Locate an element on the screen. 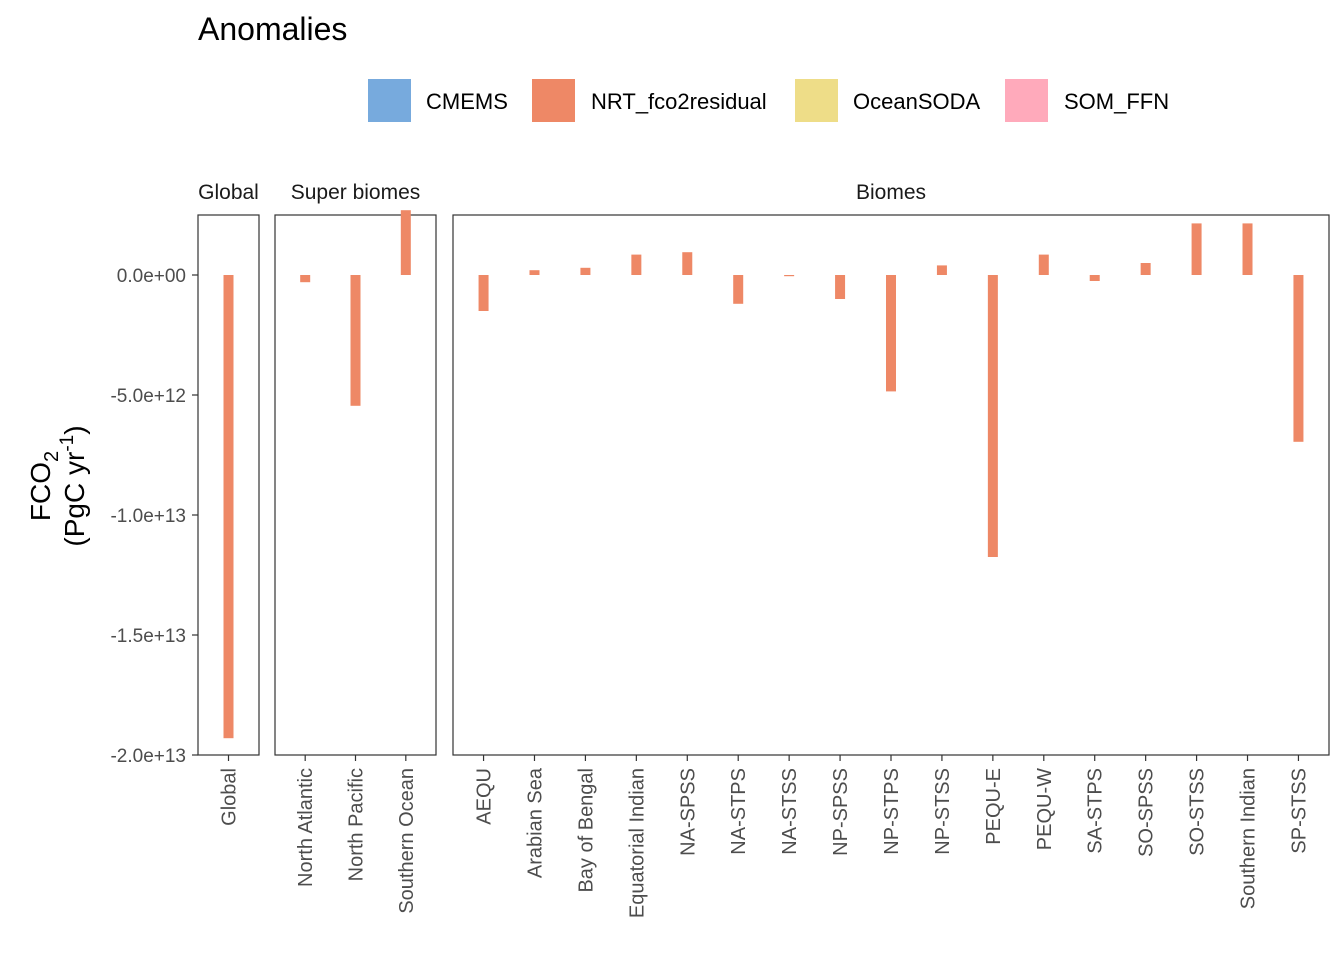 This screenshot has width=1344, height=960. x-tick-label: NP-SPSS is located at coordinates (841, 812).